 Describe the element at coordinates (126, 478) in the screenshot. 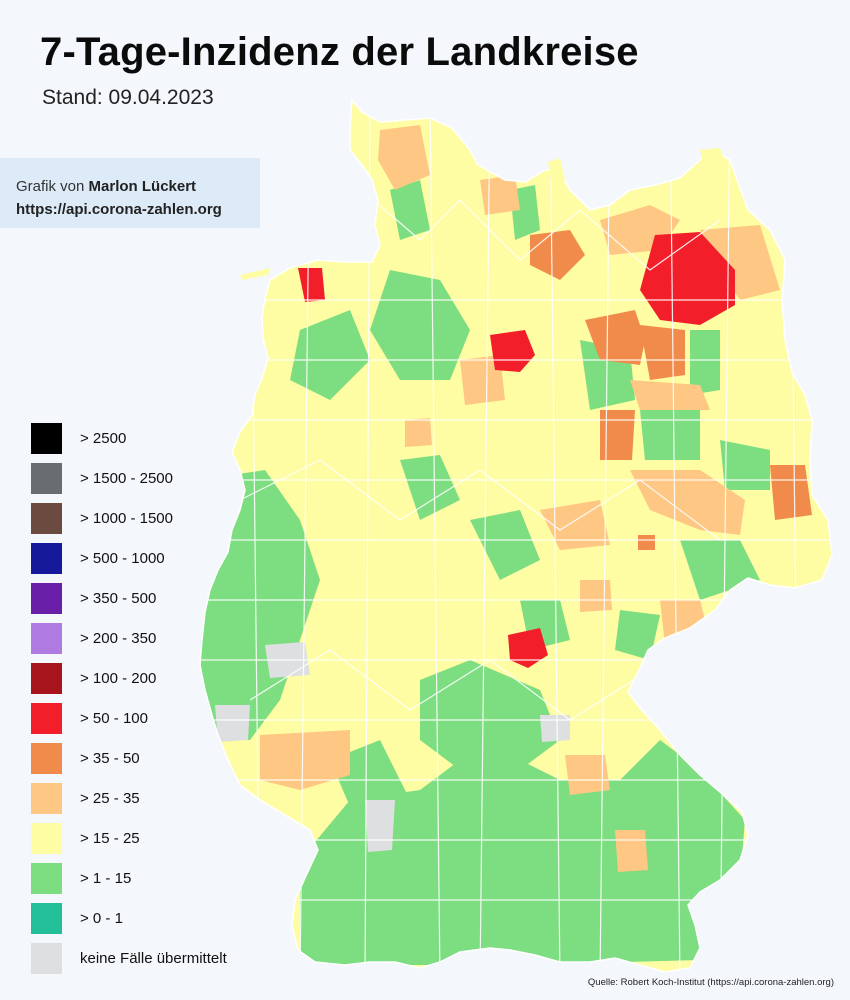

I see `legend-label: > 1500 - 2500` at that location.